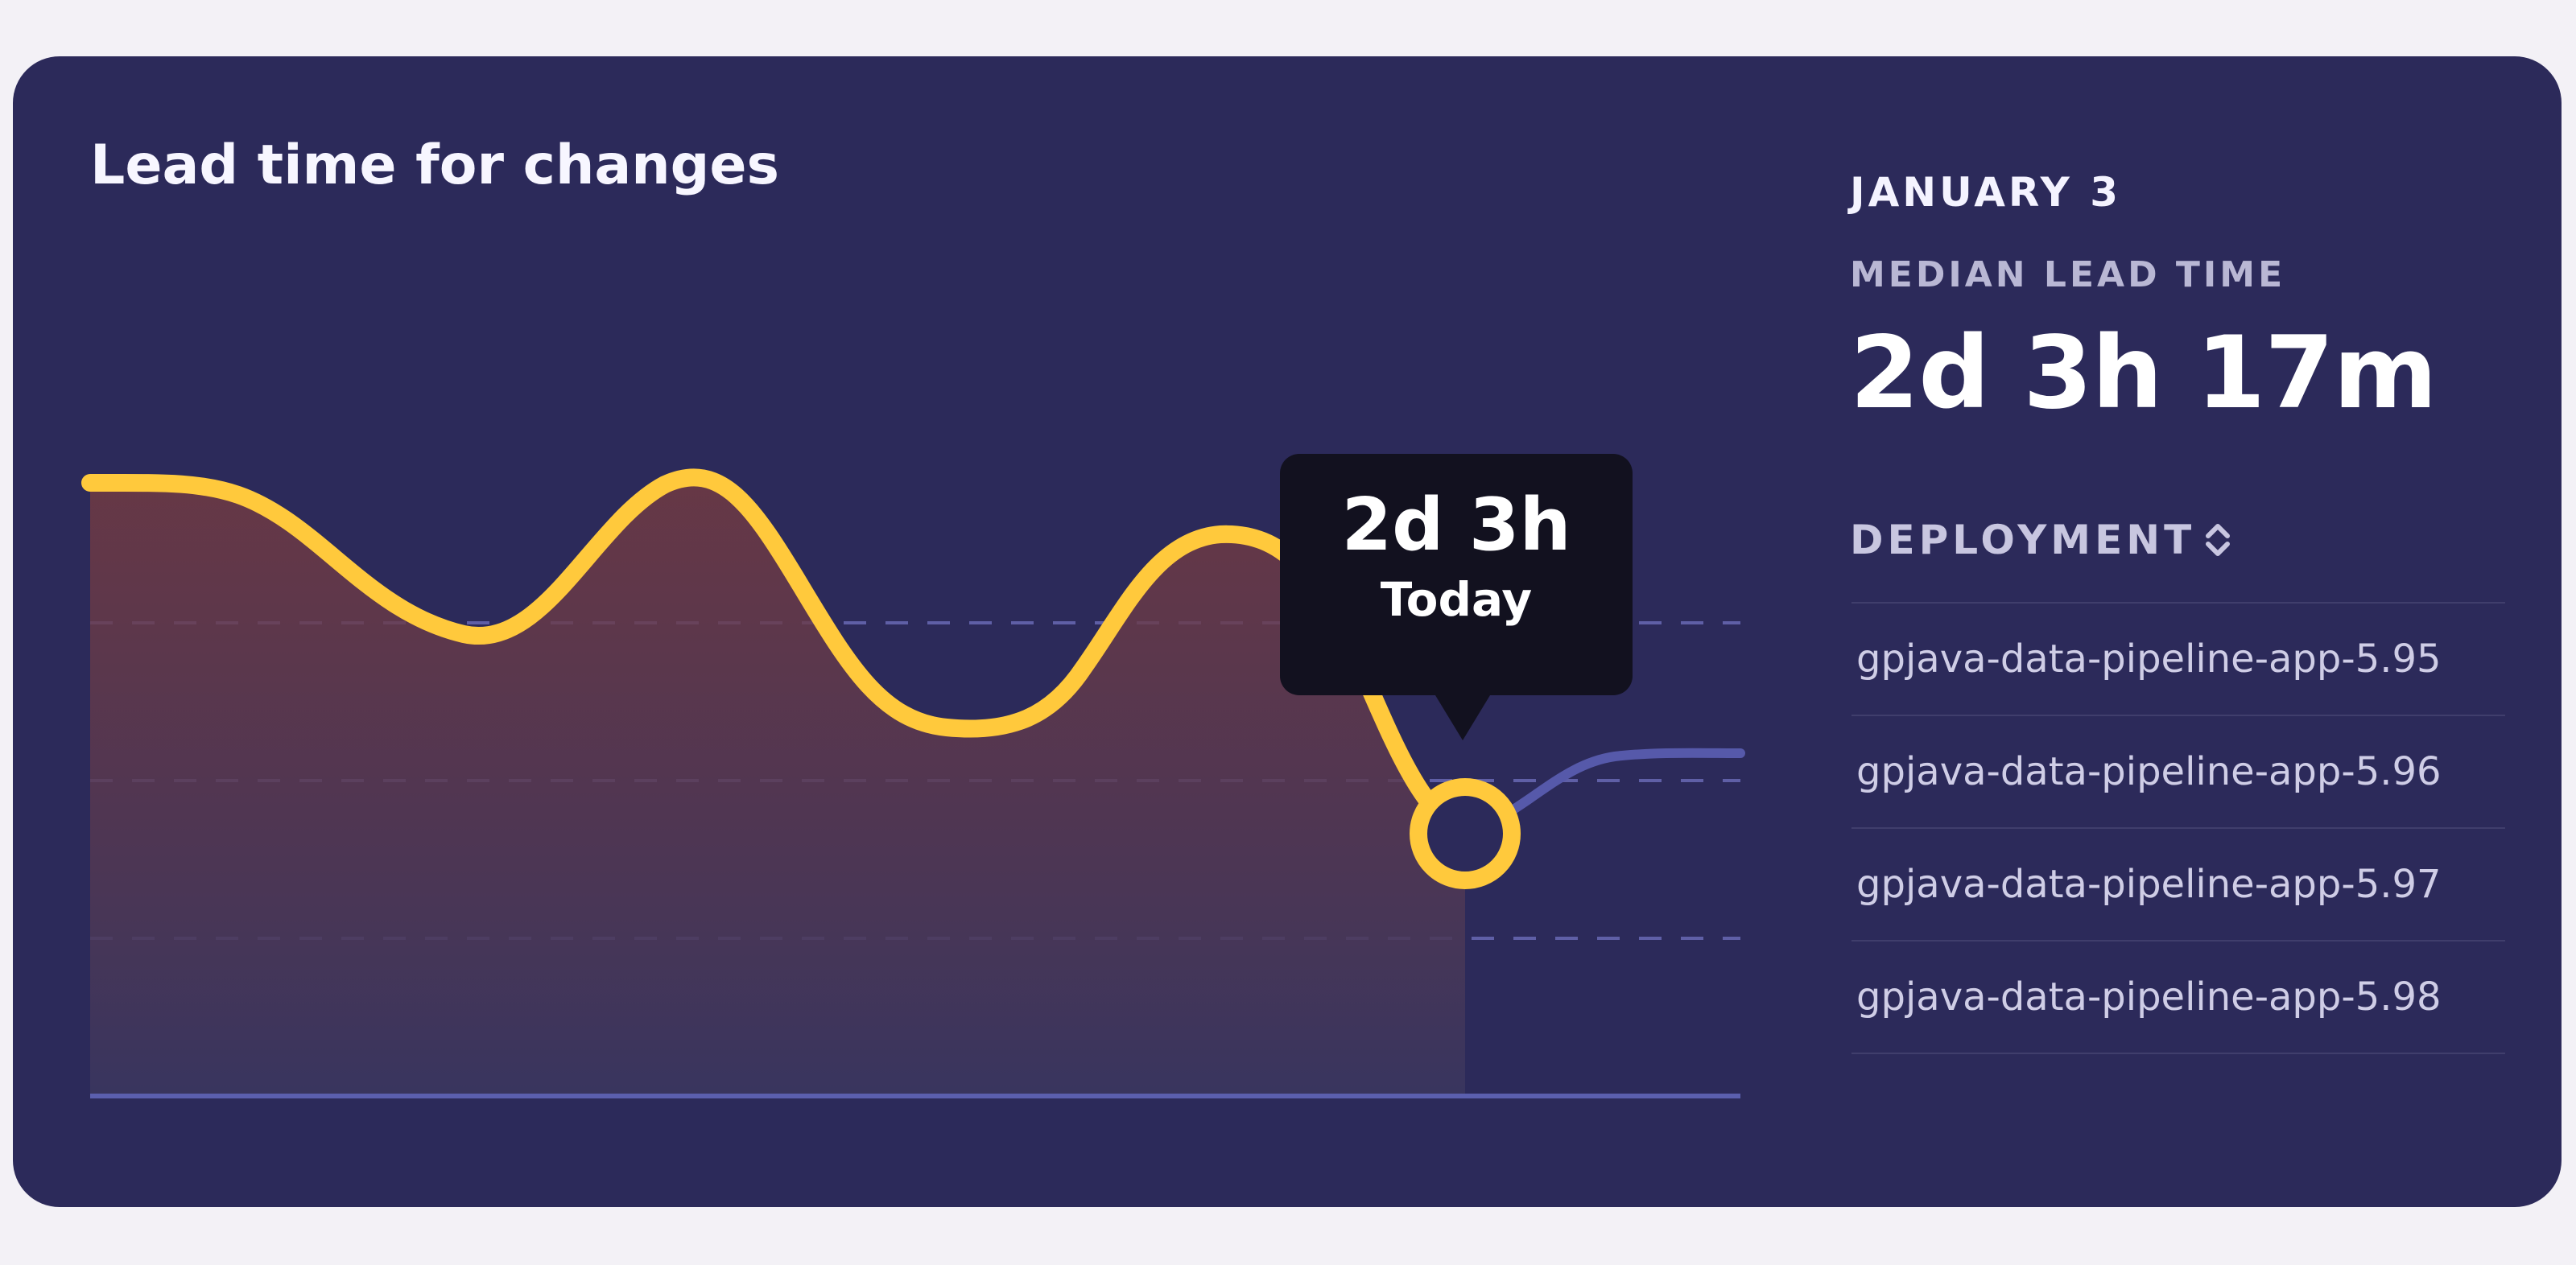 Image resolution: width=2576 pixels, height=1265 pixels. Describe the element at coordinates (2144, 373) in the screenshot. I see `metric-value: 2d 3h 17m` at that location.